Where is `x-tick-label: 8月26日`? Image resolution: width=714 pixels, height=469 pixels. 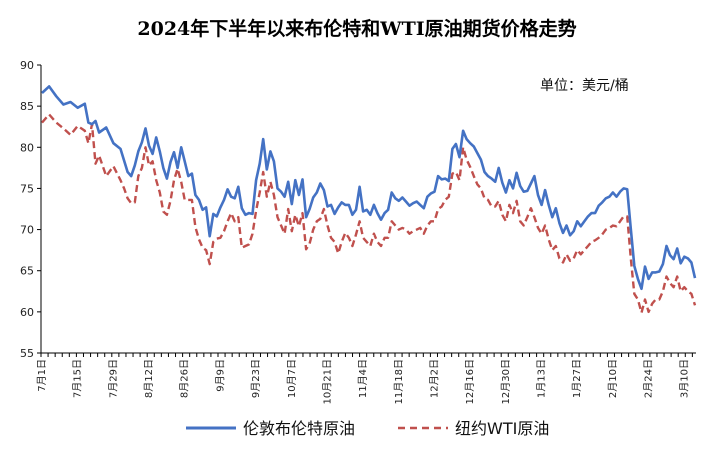 x-tick-label: 8月26日 is located at coordinates (185, 378).